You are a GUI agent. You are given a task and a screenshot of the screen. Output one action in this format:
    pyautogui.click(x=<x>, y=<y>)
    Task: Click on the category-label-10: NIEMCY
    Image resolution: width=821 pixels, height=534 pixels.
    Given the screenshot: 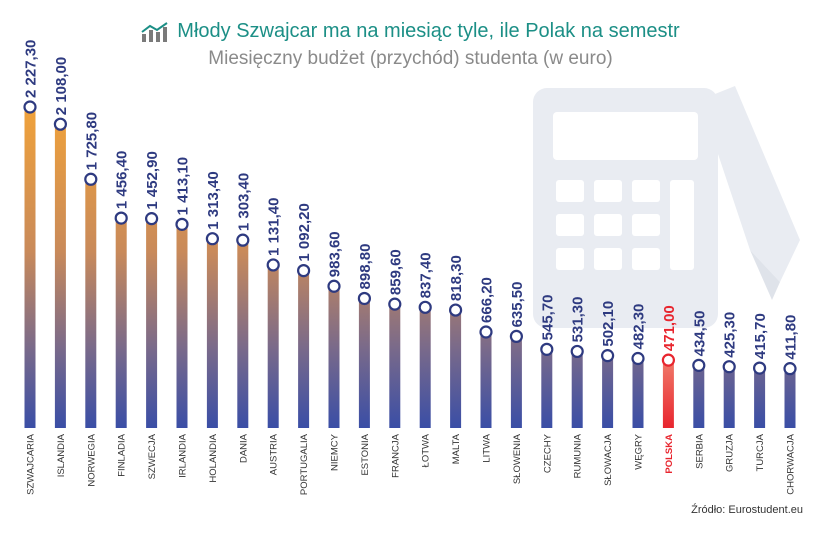 What is the action you would take?
    pyautogui.click(x=335, y=452)
    